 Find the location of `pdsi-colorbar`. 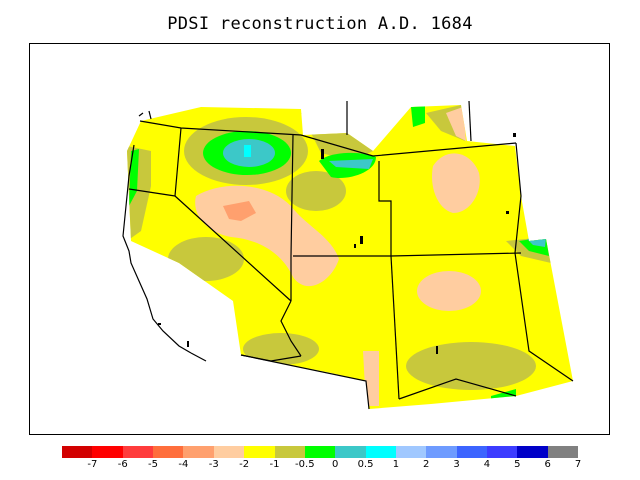

pdsi-colorbar is located at coordinates (320, 452).